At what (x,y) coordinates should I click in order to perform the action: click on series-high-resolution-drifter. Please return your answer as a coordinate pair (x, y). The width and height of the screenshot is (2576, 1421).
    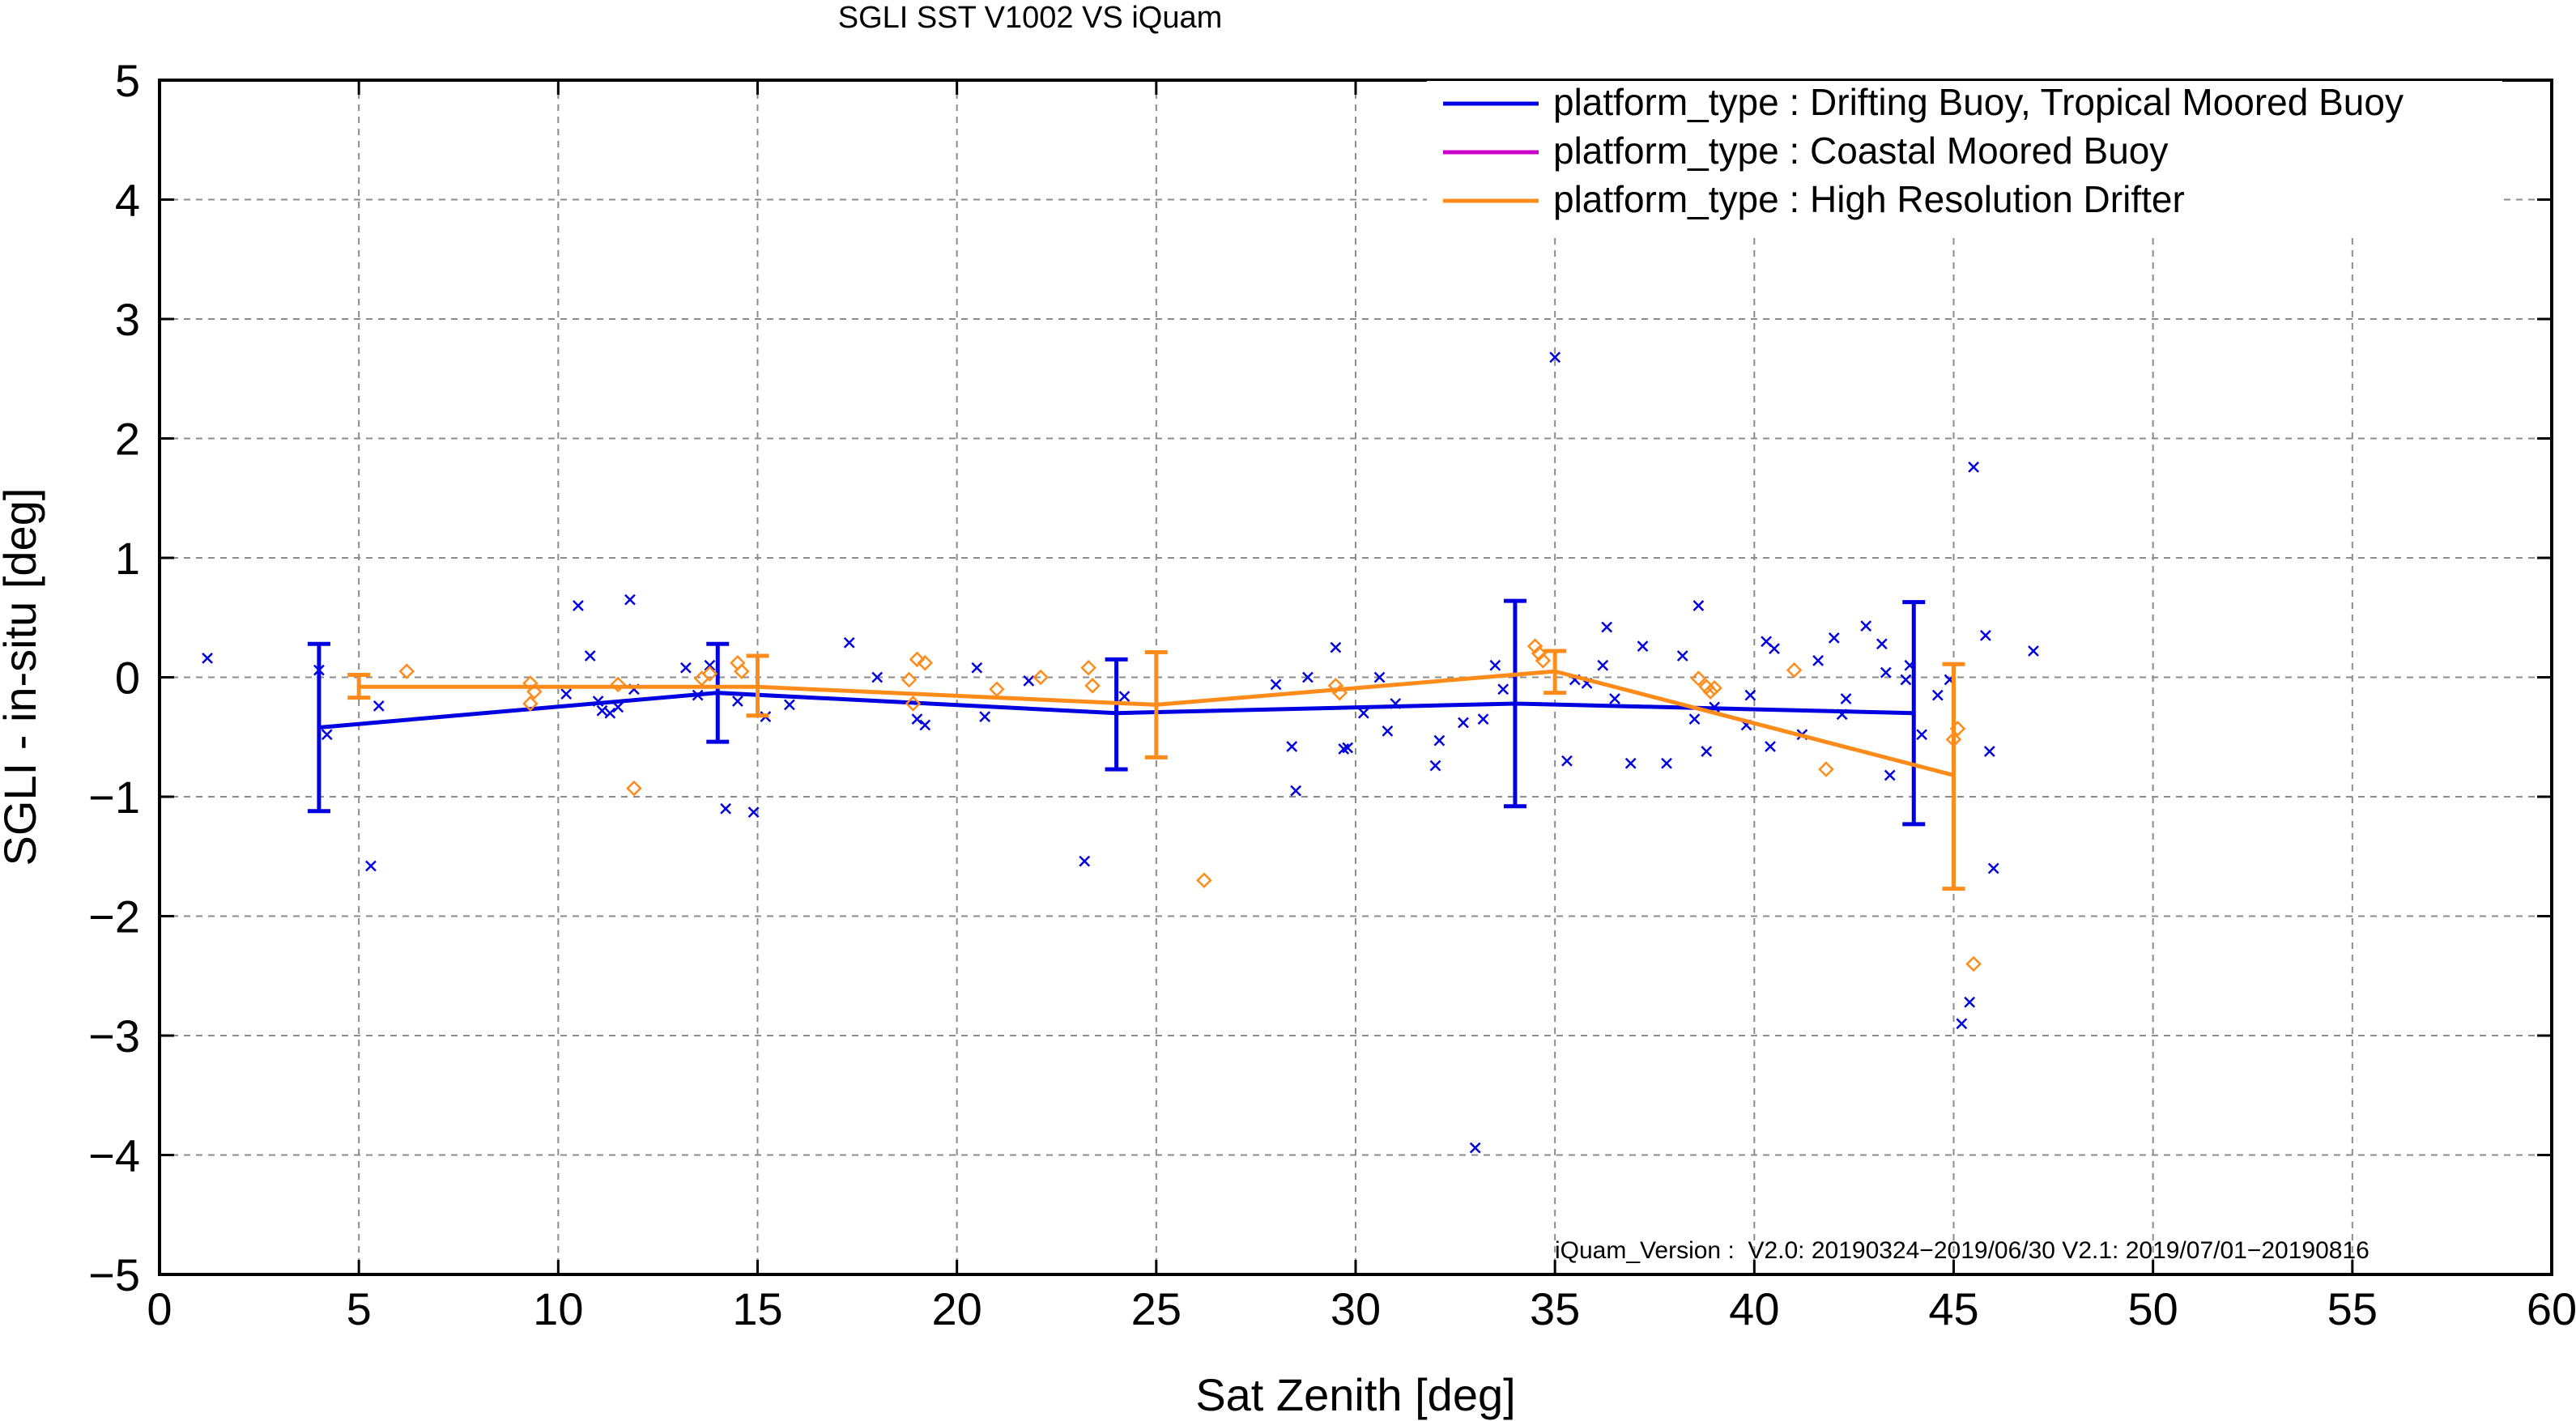
    Looking at the image, I should click on (1164, 805).